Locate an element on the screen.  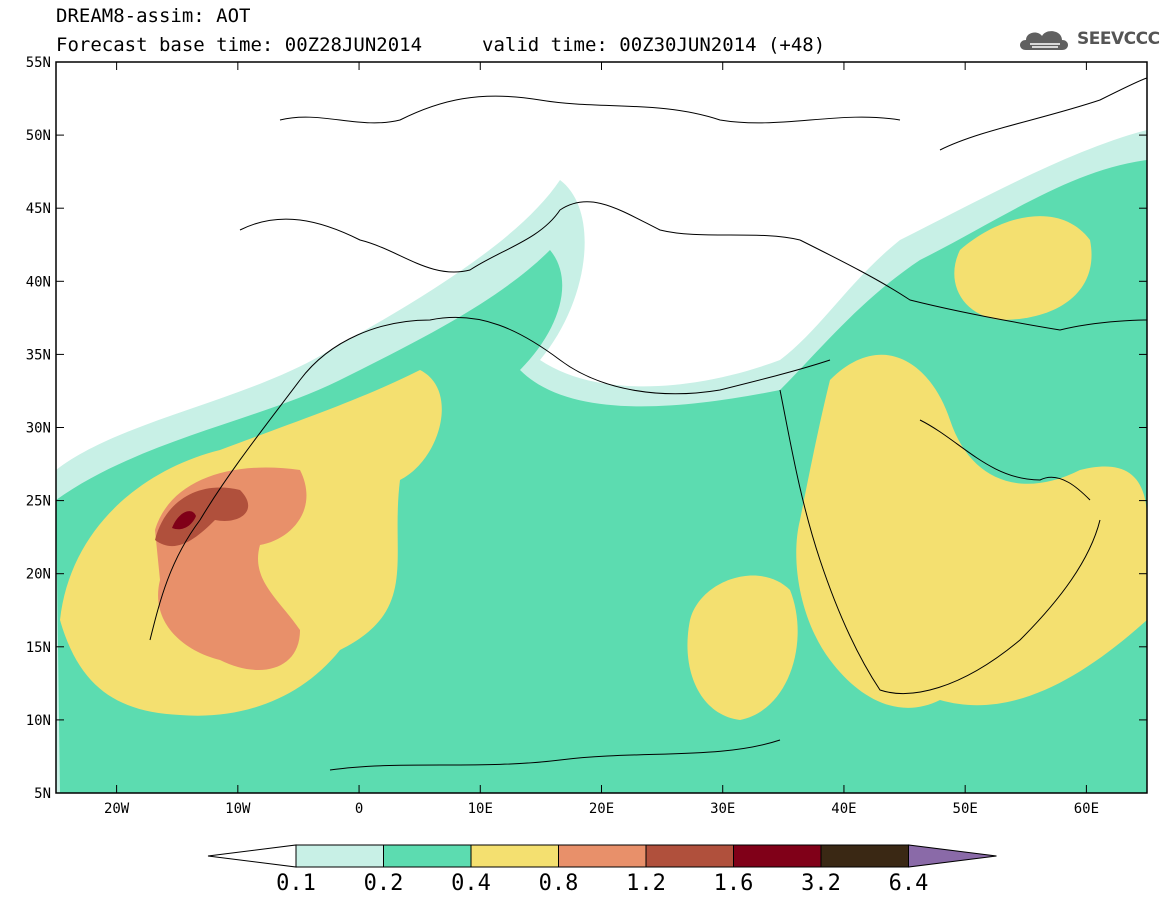
lon-label: 10W is located at coordinates (238, 809).